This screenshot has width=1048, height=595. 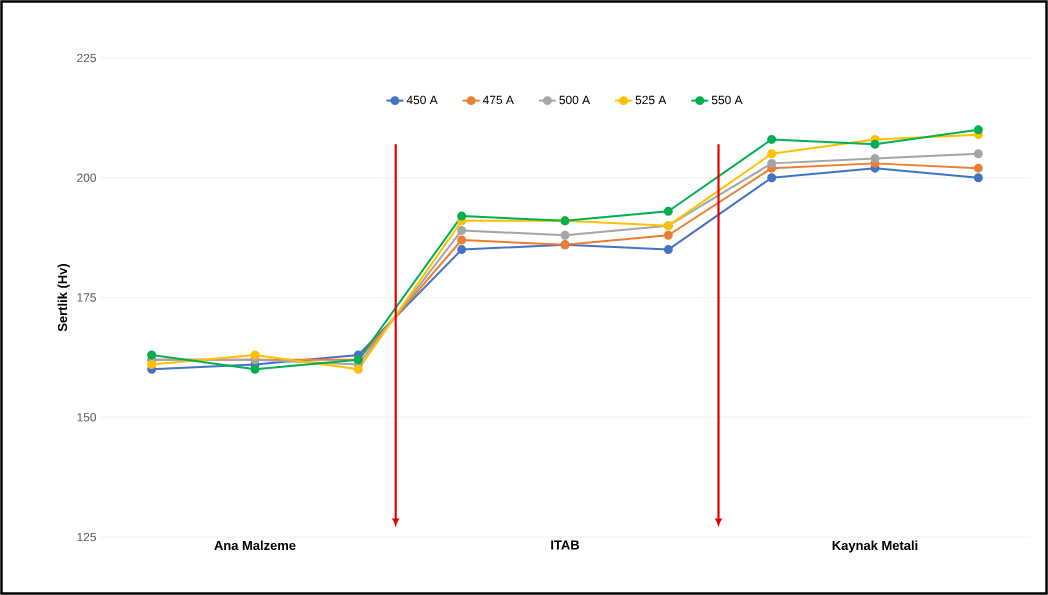 I want to click on y-tick-label: 175, so click(x=86, y=297).